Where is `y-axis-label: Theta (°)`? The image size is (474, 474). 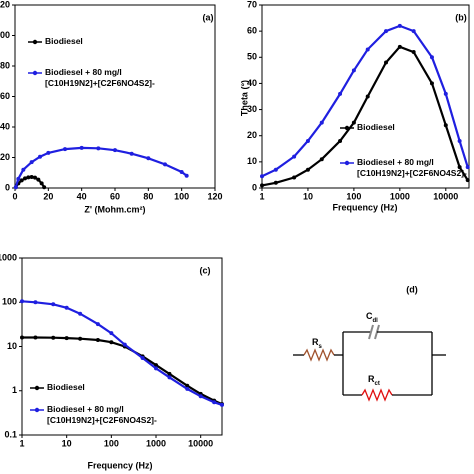 y-axis-label: Theta (°) is located at coordinates (244, 98).